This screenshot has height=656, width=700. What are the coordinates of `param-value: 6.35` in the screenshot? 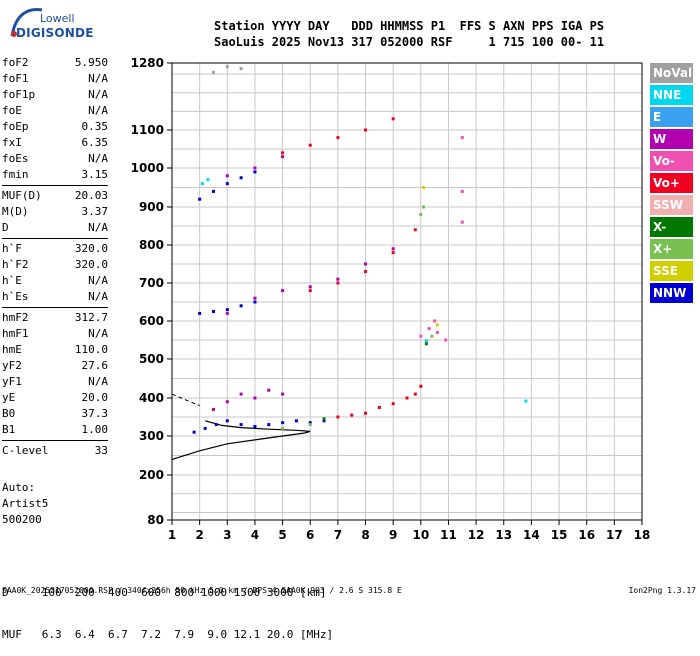 It's located at (95, 142).